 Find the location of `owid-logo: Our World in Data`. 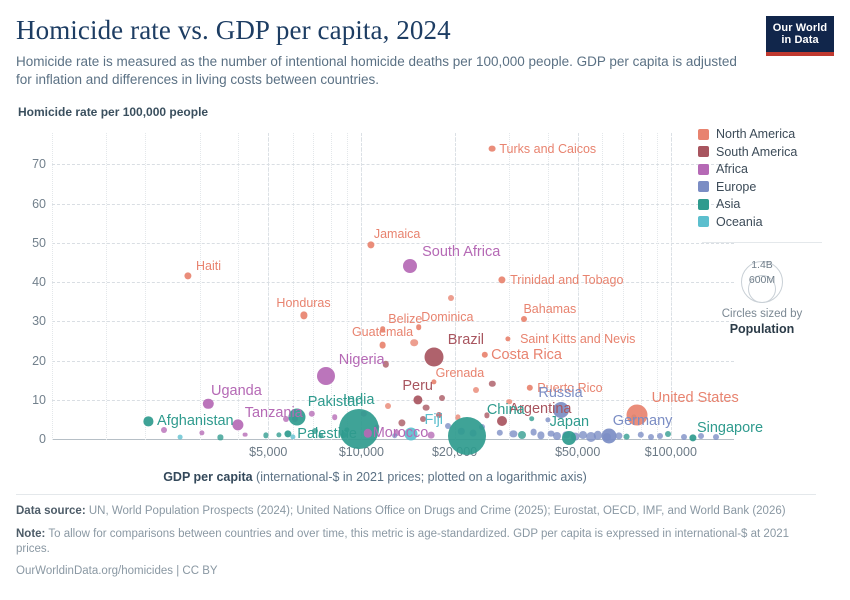

owid-logo: Our World in Data is located at coordinates (800, 36).